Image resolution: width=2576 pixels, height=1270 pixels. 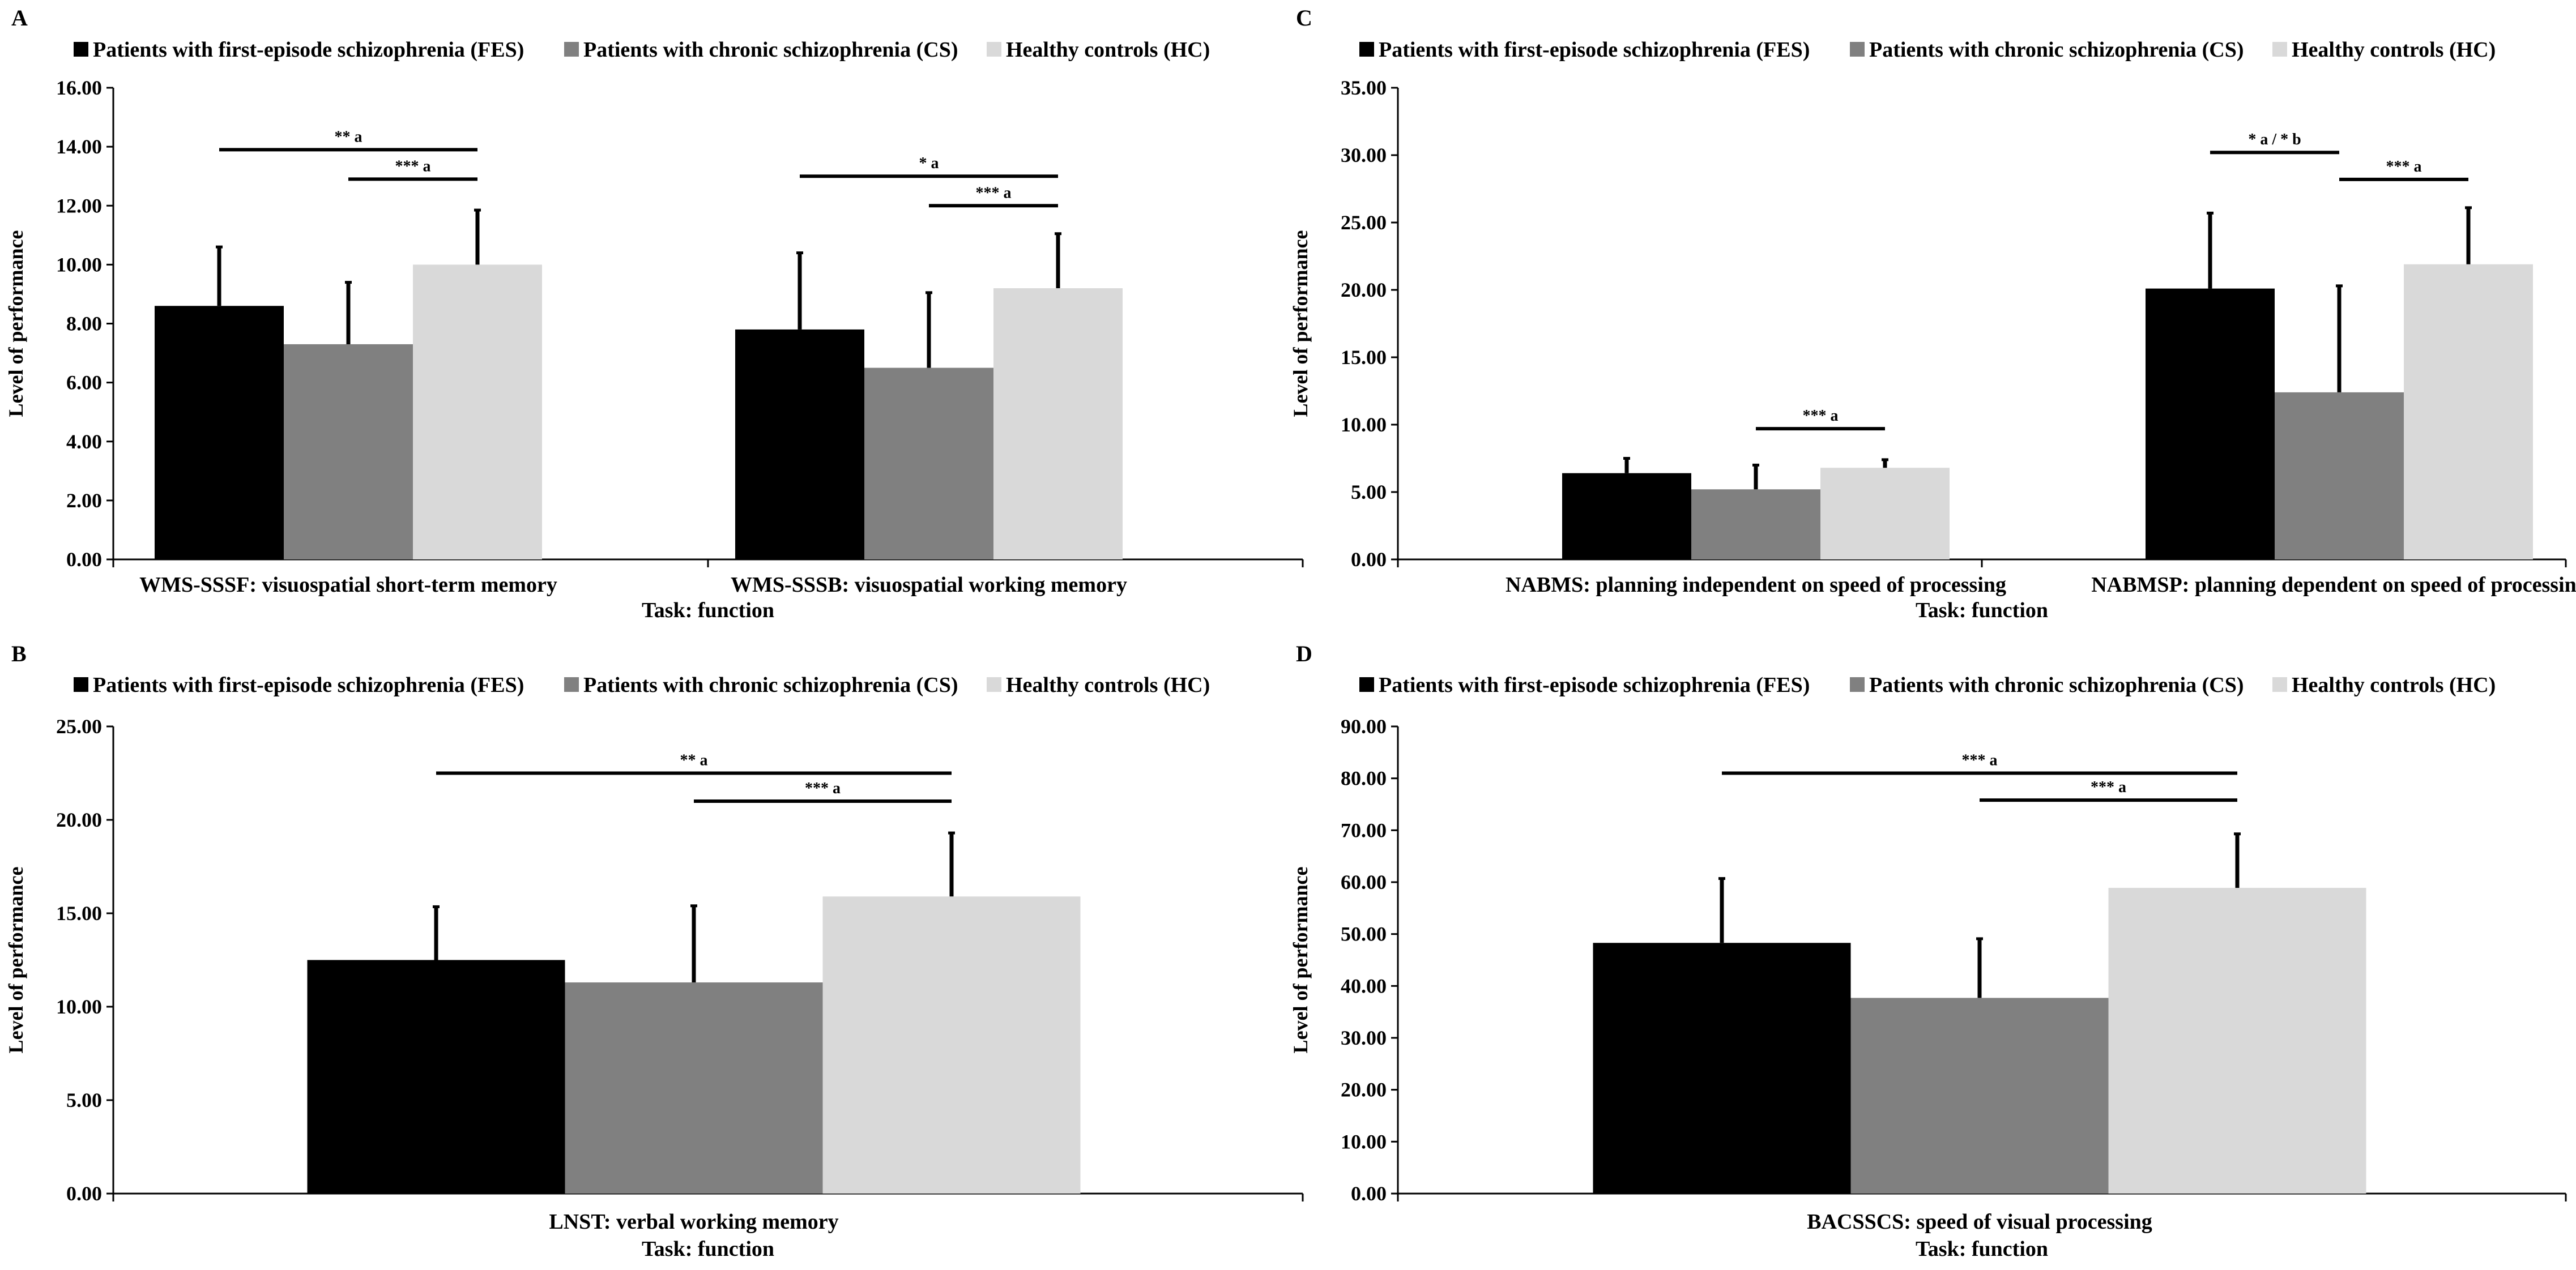 I want to click on panel-b-y-axis-title: Level of performance, so click(x=16, y=960).